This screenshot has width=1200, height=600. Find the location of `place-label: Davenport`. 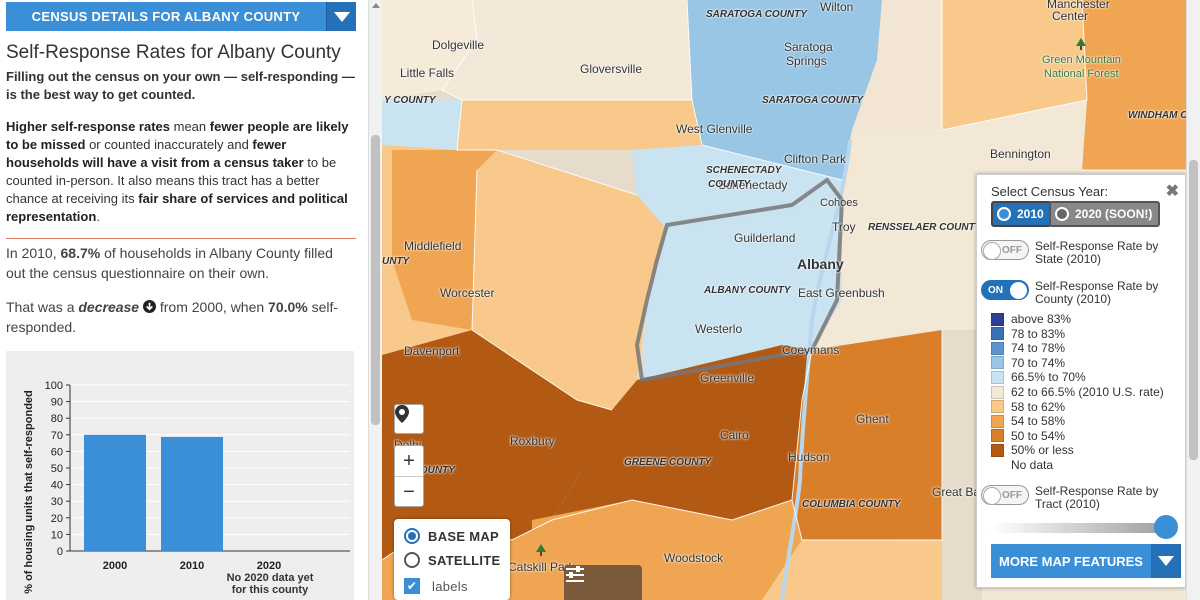

place-label: Davenport is located at coordinates (432, 351).